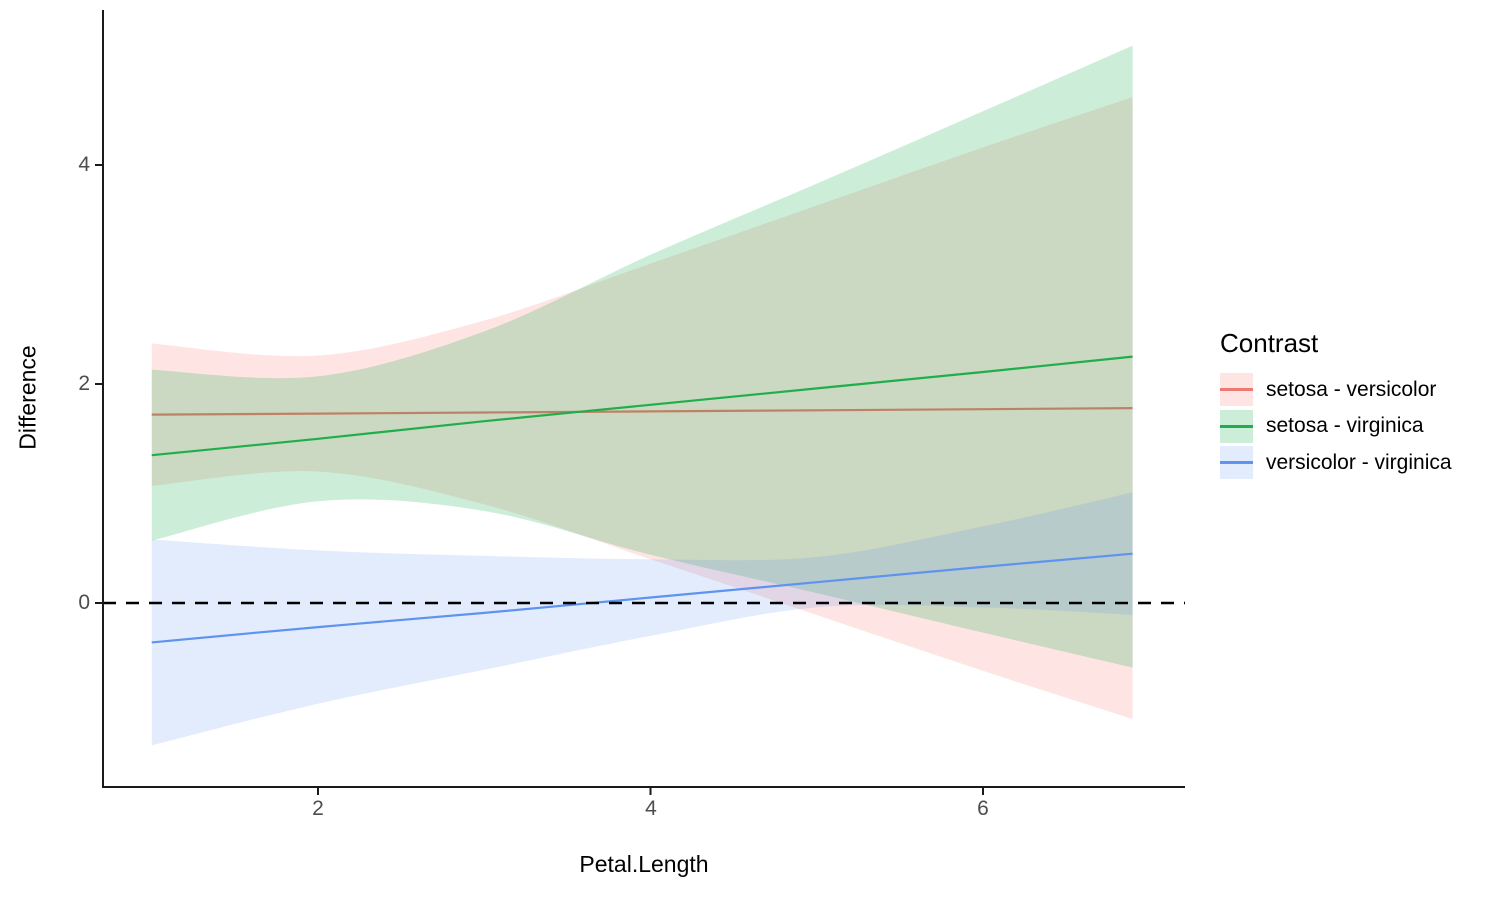 This screenshot has height=900, width=1512. What do you see at coordinates (642, 598) in the screenshot?
I see `line-versicolor-virginica` at bounding box center [642, 598].